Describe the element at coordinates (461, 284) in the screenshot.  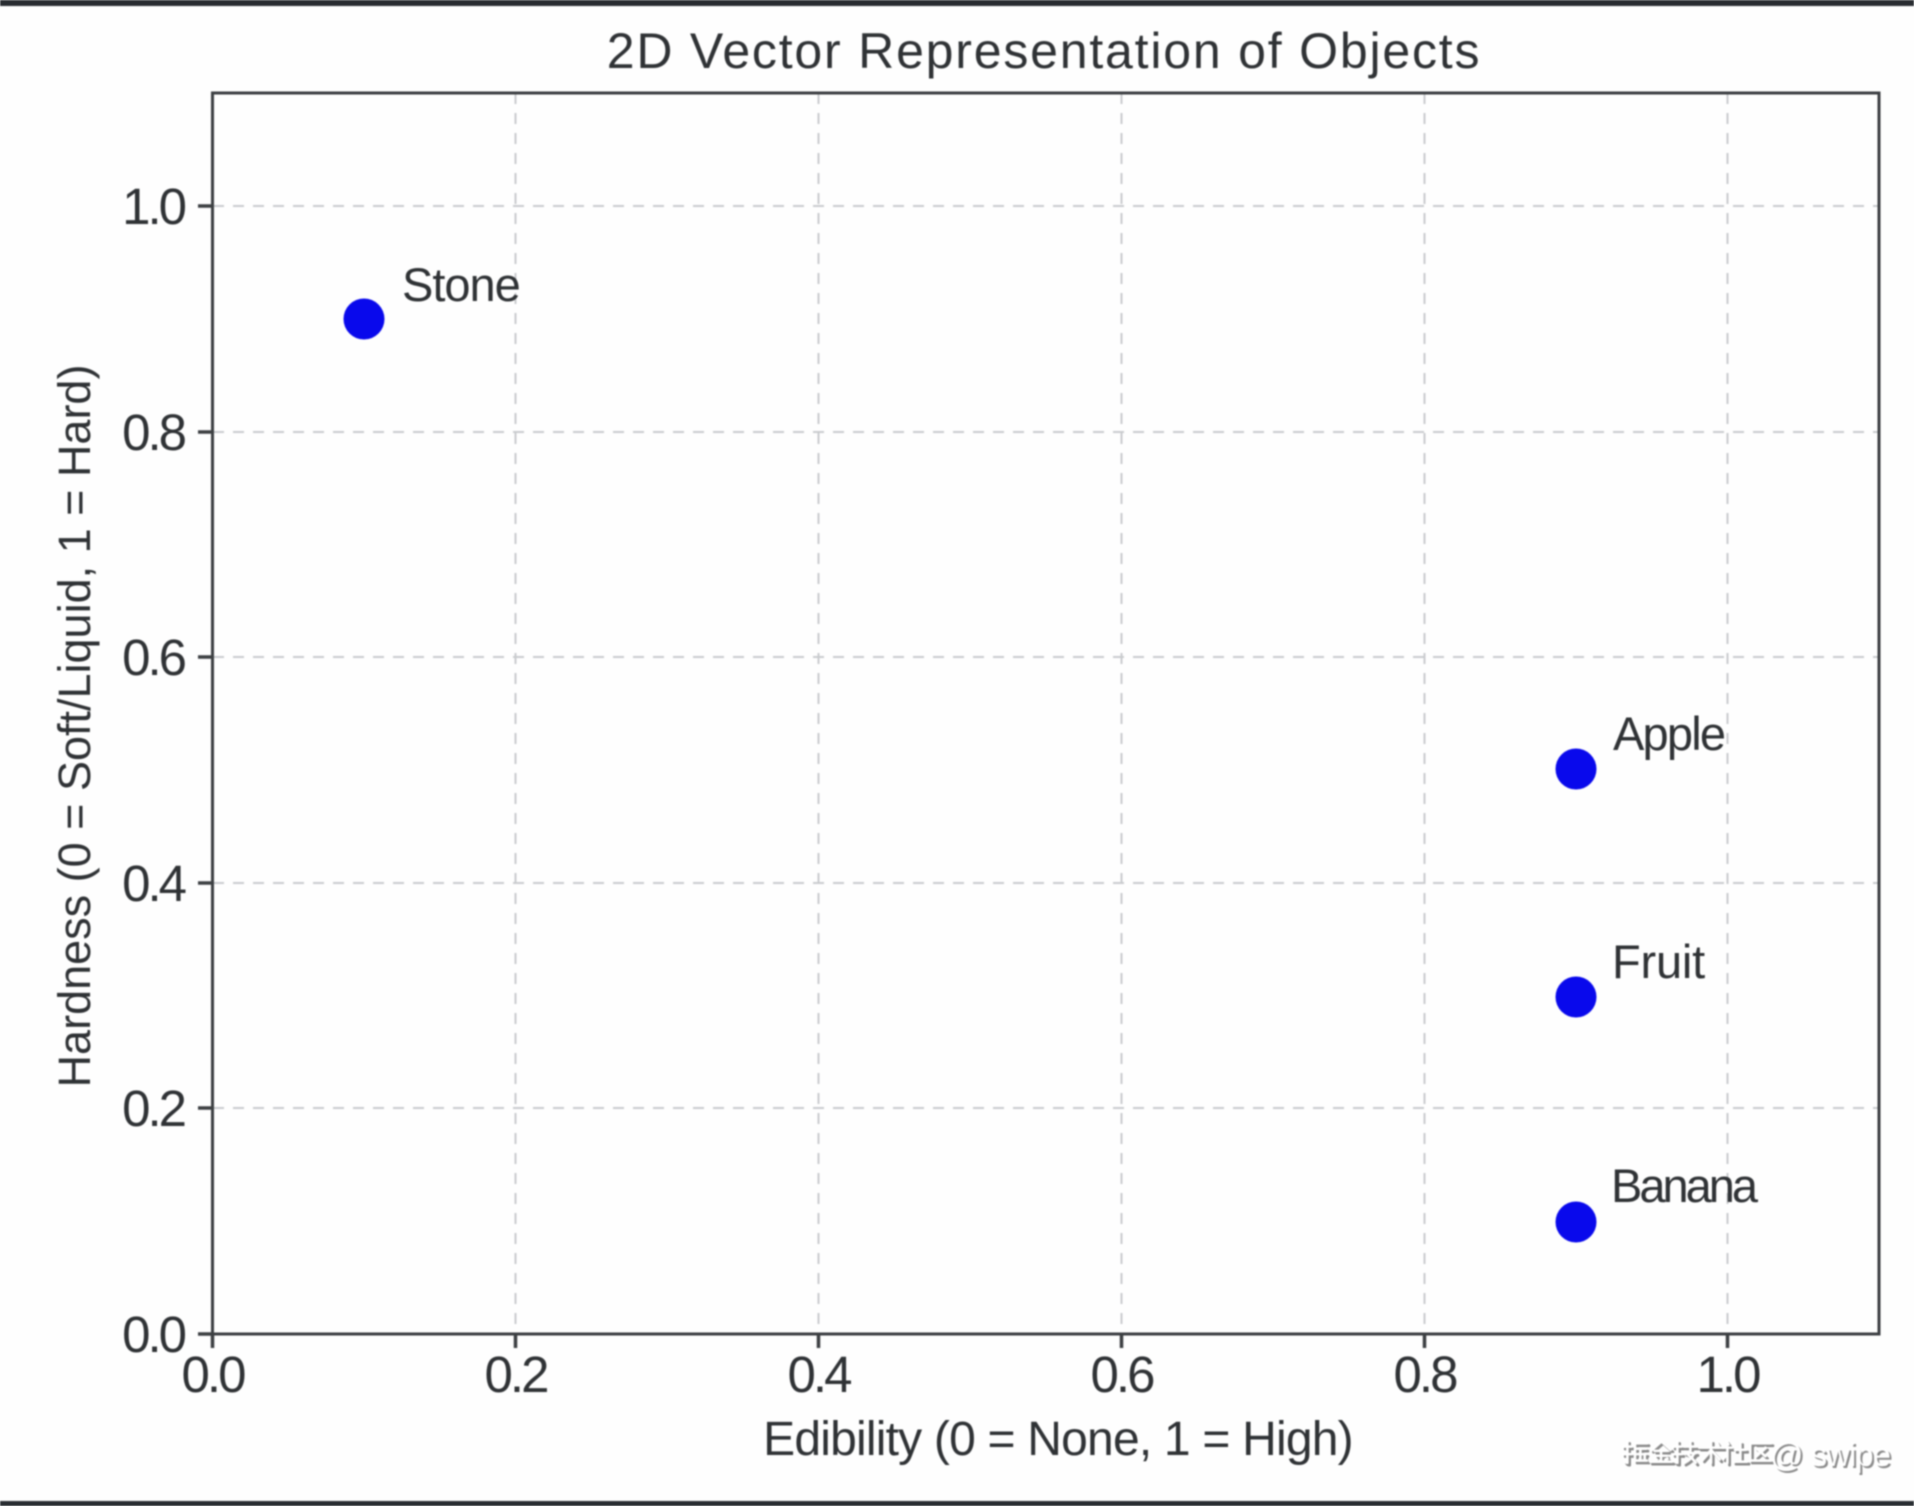
I see `svg-text: Stone` at that location.